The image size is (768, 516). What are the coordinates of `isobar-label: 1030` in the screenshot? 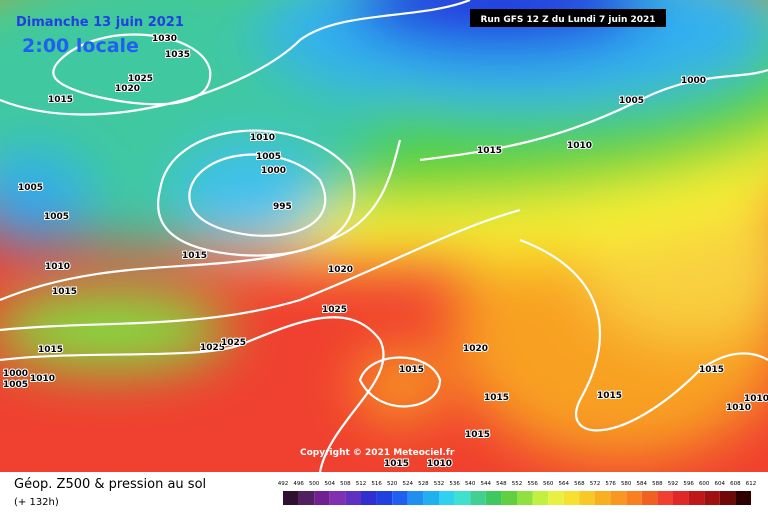 It's located at (164, 39).